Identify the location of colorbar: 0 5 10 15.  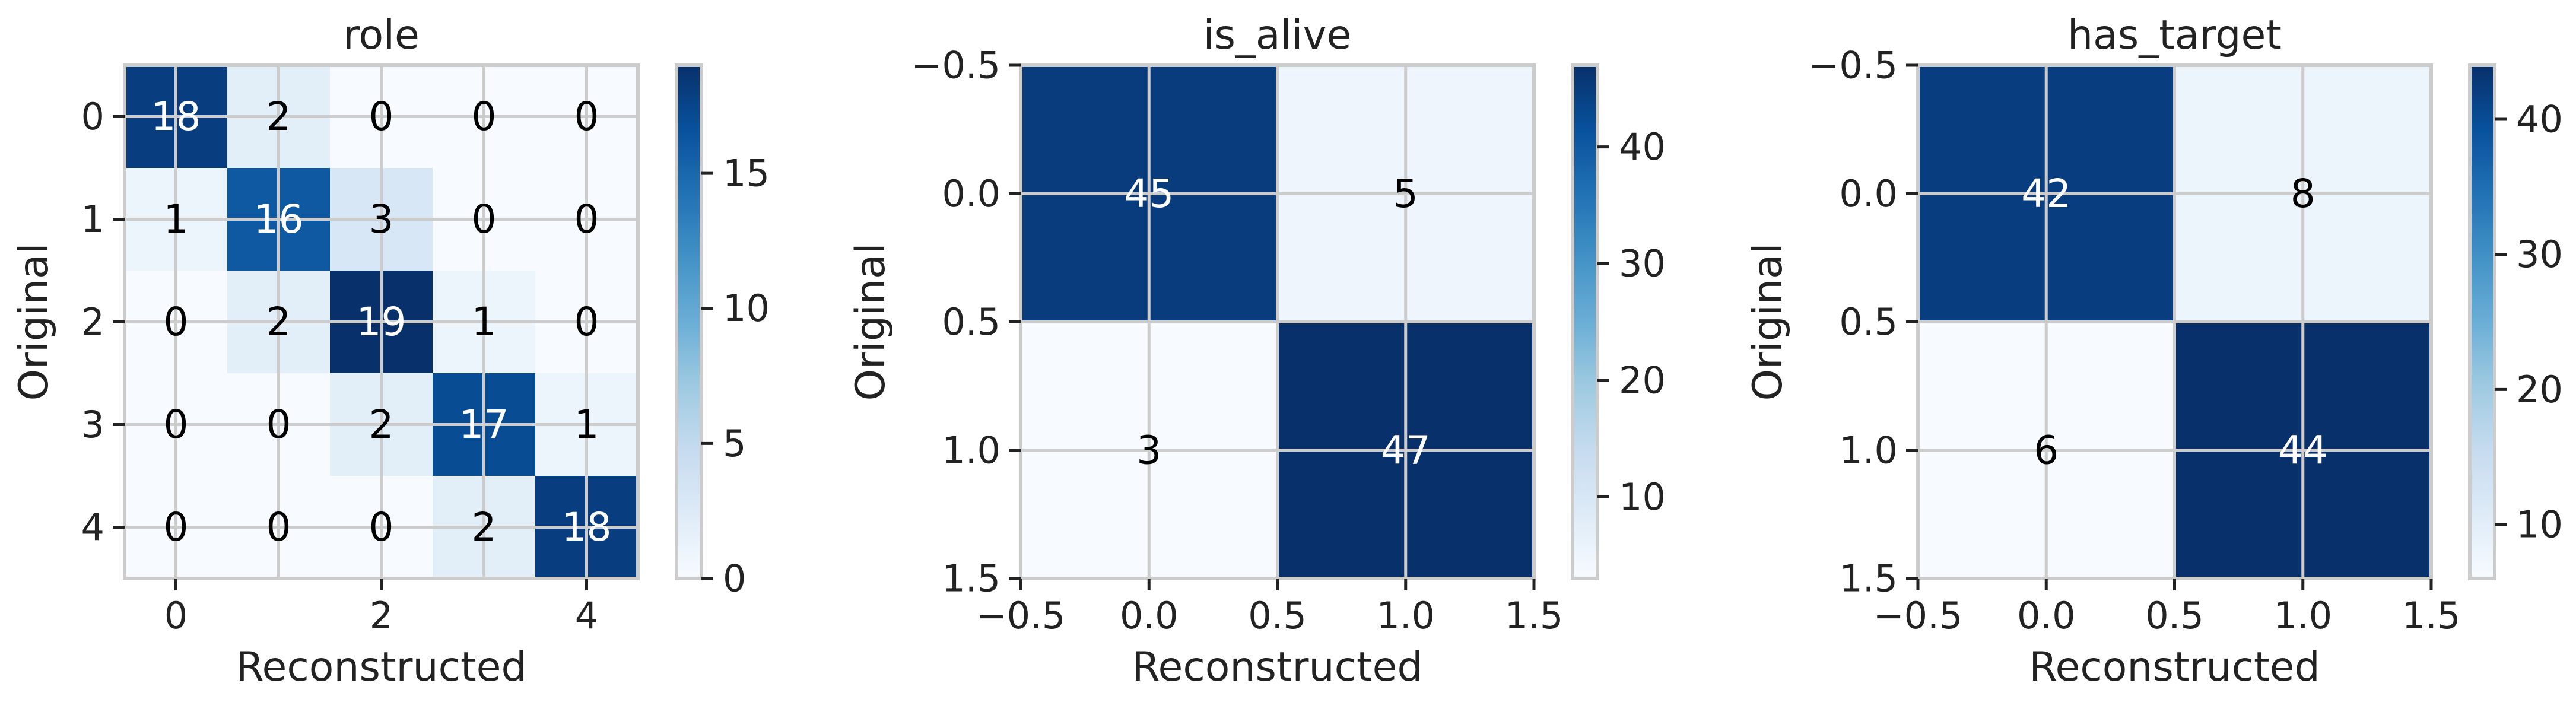
(723, 332).